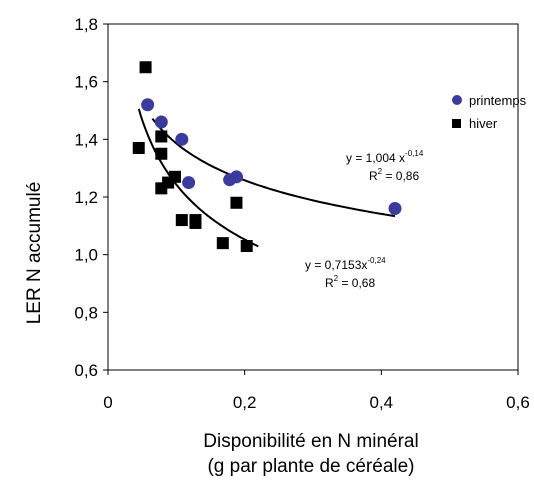  What do you see at coordinates (86, 82) in the screenshot?
I see `y-tick-label: 1,6` at bounding box center [86, 82].